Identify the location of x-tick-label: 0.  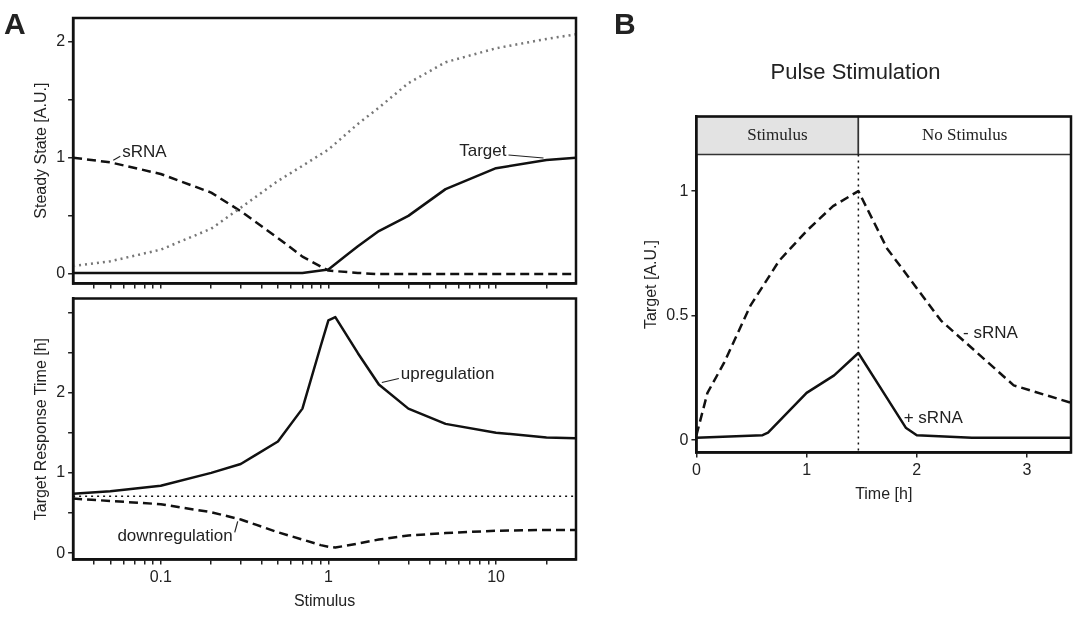
(696, 469).